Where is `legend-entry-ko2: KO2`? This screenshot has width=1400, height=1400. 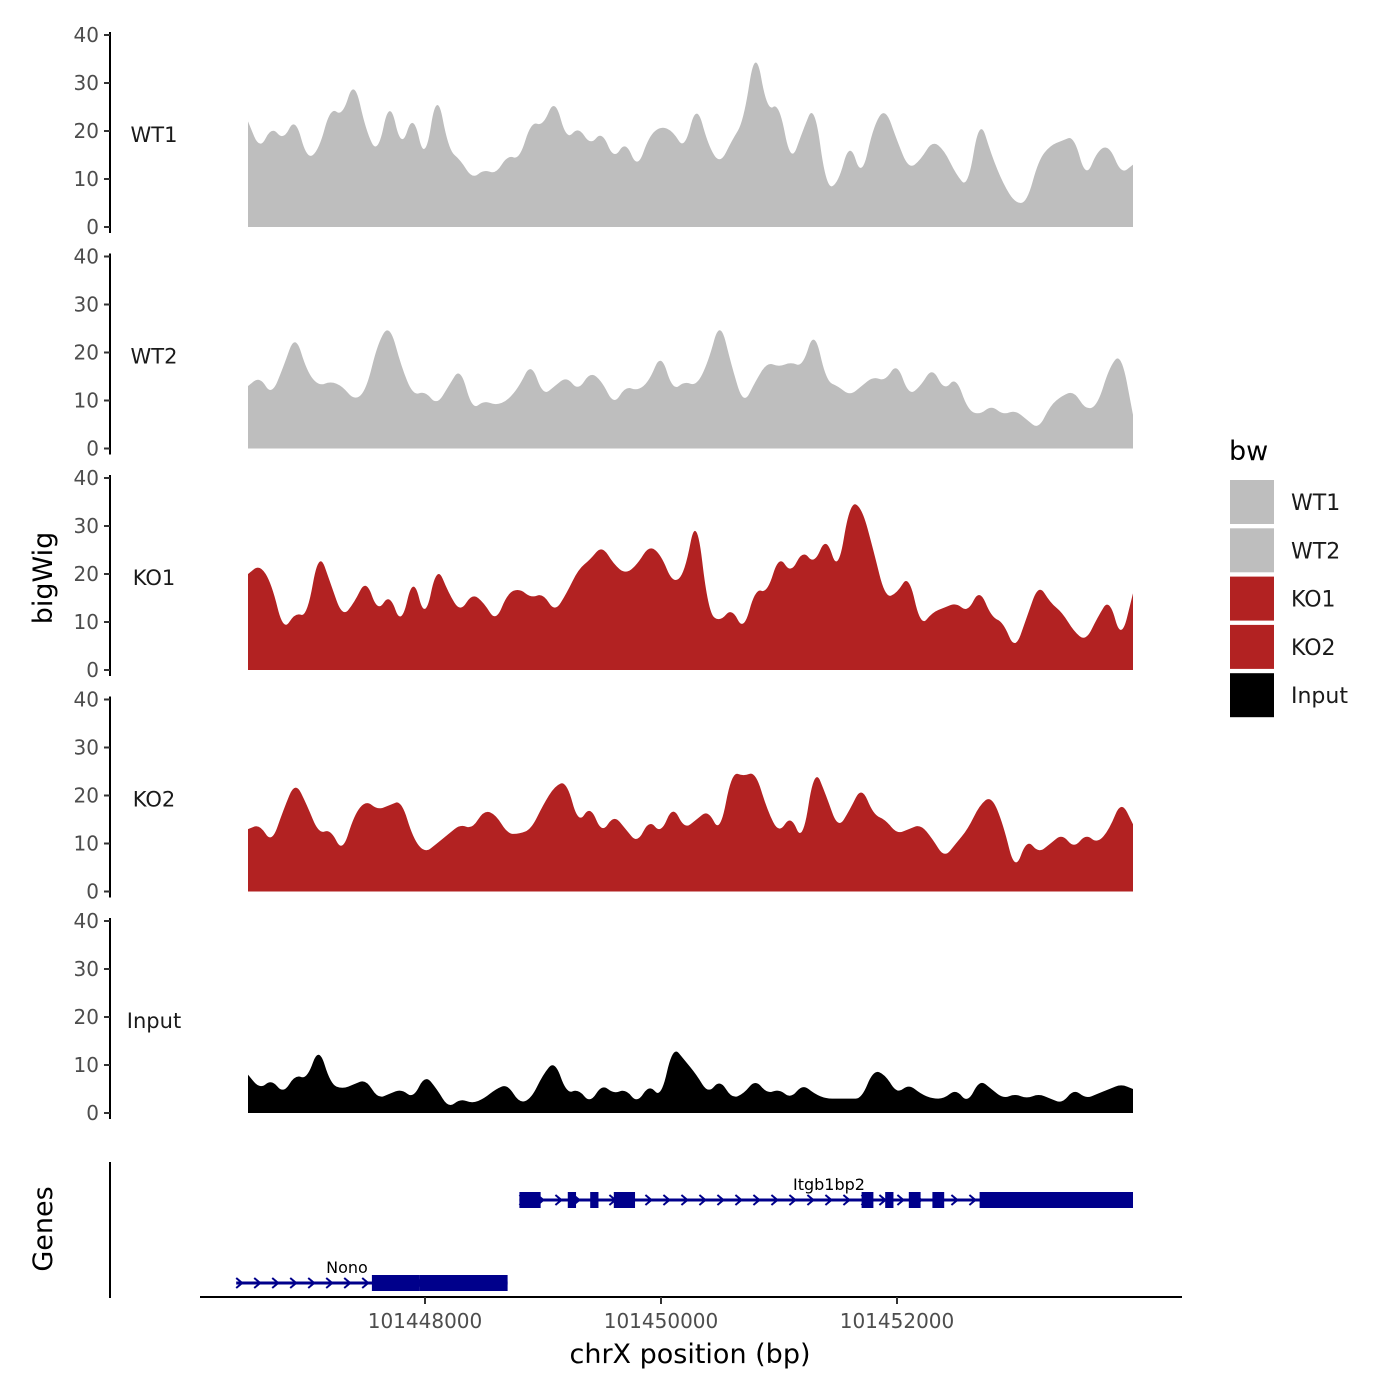
legend-entry-ko2: KO2 is located at coordinates (1283, 646).